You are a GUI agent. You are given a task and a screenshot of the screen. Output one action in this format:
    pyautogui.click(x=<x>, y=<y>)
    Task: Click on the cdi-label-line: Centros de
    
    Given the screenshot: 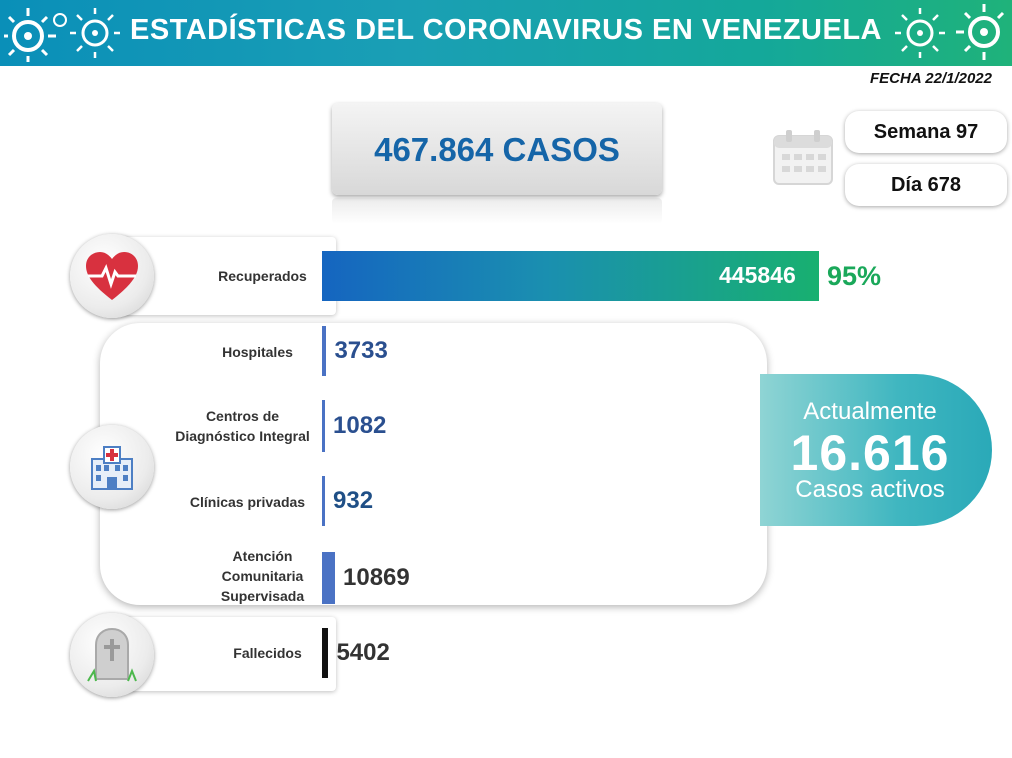 What is the action you would take?
    pyautogui.click(x=242, y=416)
    